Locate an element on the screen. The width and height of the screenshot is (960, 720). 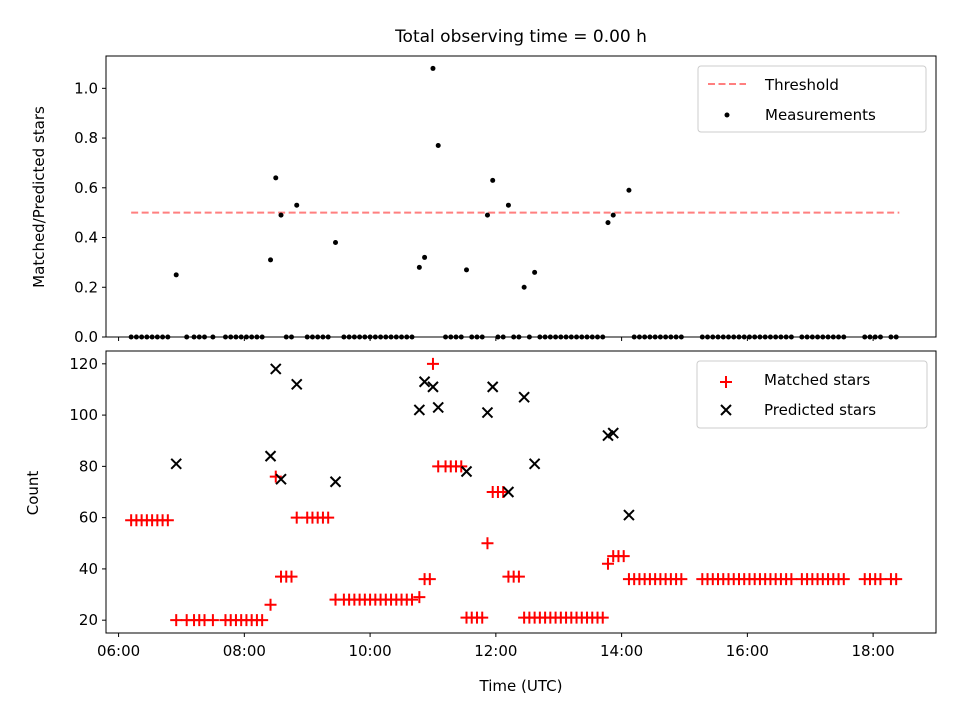
count-x-tick-label: 18:00 is located at coordinates (873, 651).